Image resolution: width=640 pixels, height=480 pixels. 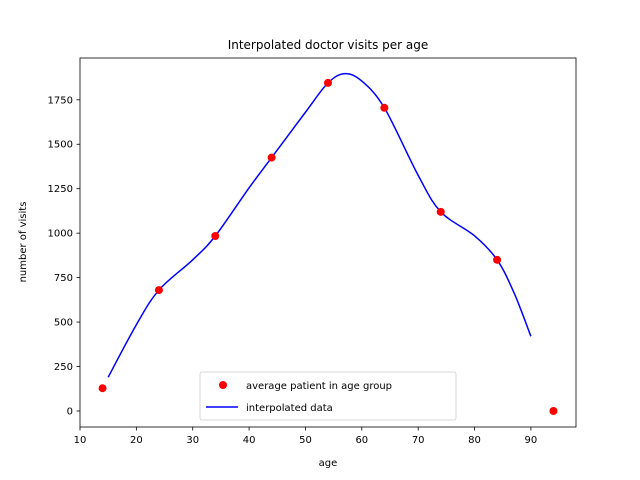 I want to click on x-tick-label: 50, so click(x=305, y=440).